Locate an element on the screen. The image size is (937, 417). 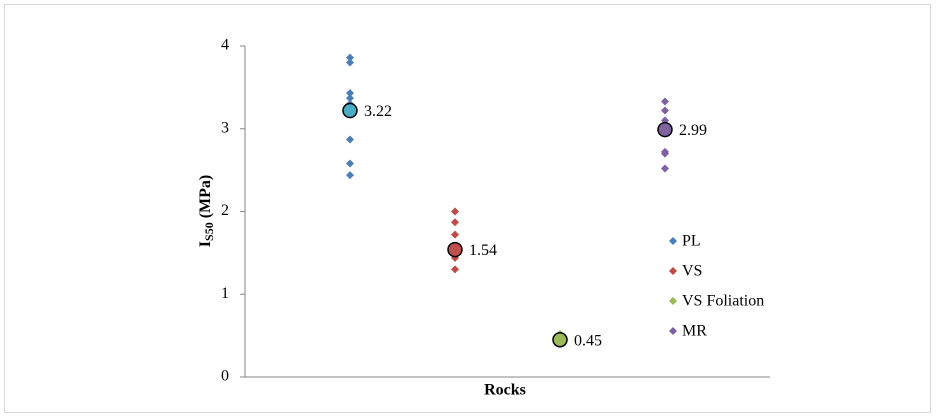
x-axis-title: Rocks is located at coordinates (505, 390).